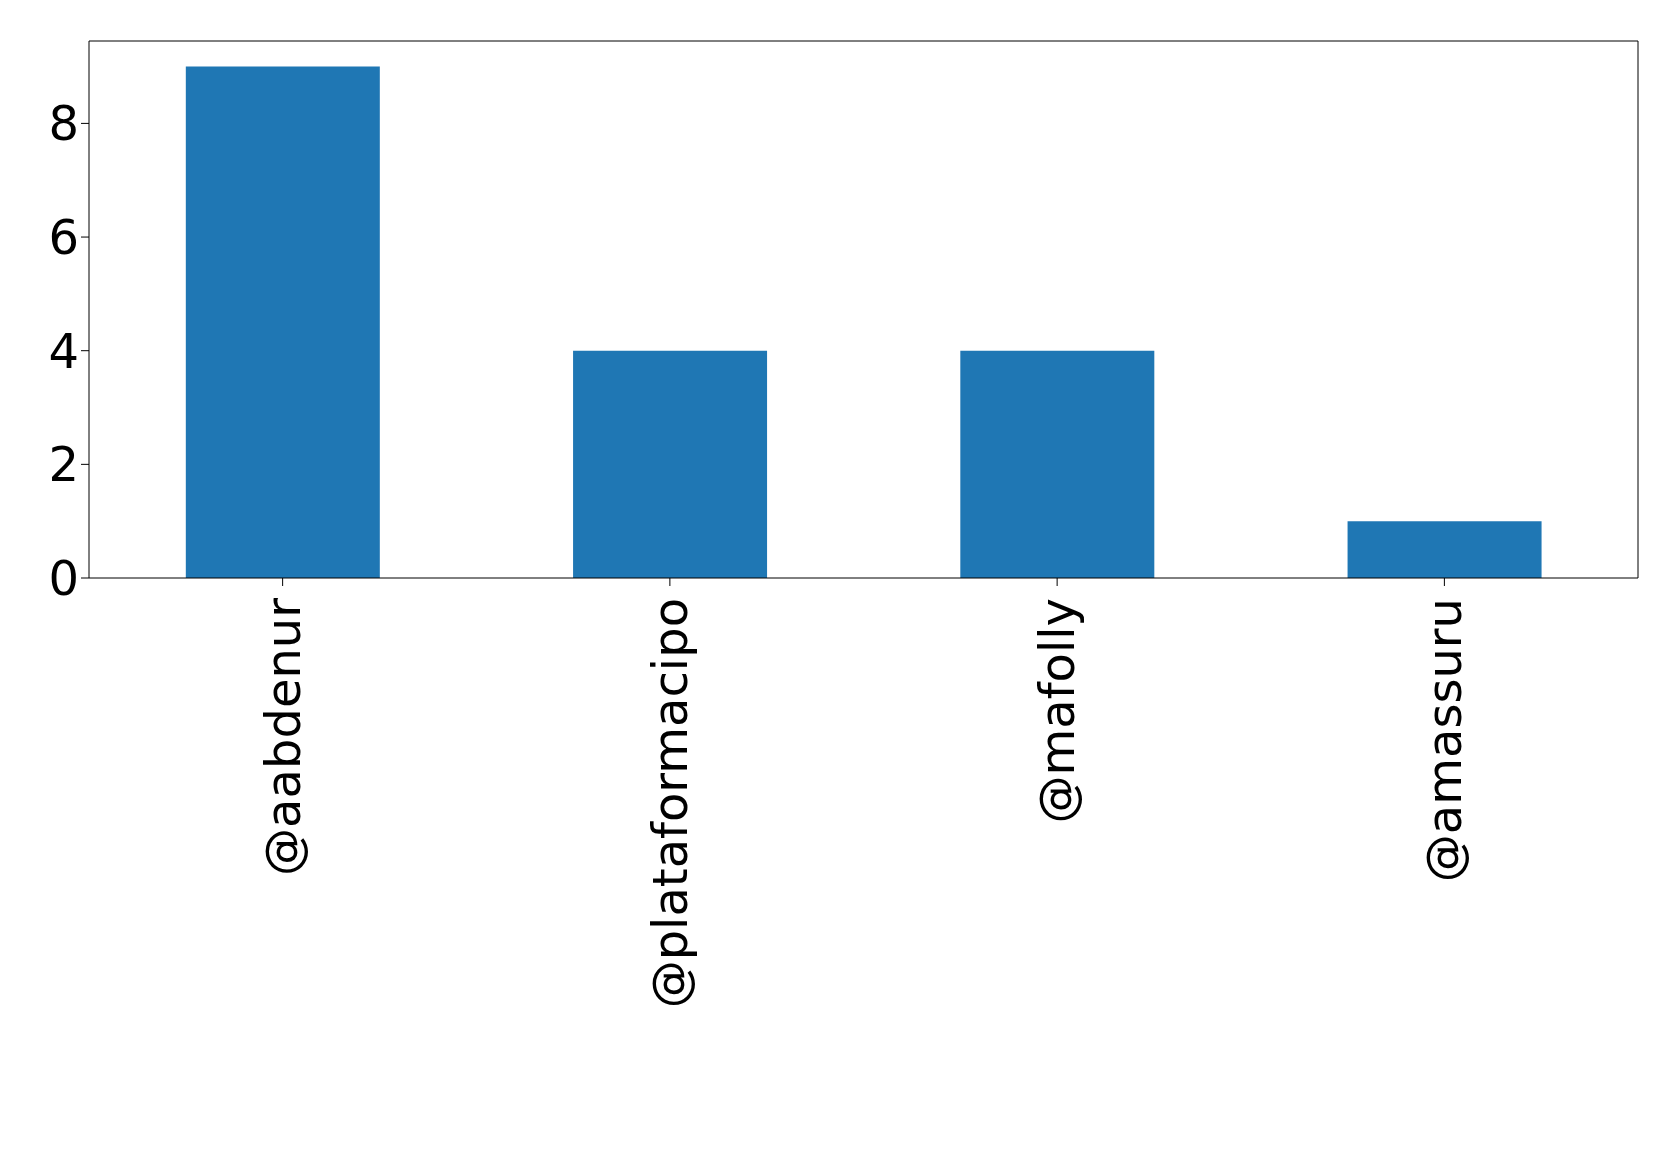 Image resolution: width=1679 pixels, height=1162 pixels. Describe the element at coordinates (63, 123) in the screenshot. I see `y-tick-label: 8` at that location.